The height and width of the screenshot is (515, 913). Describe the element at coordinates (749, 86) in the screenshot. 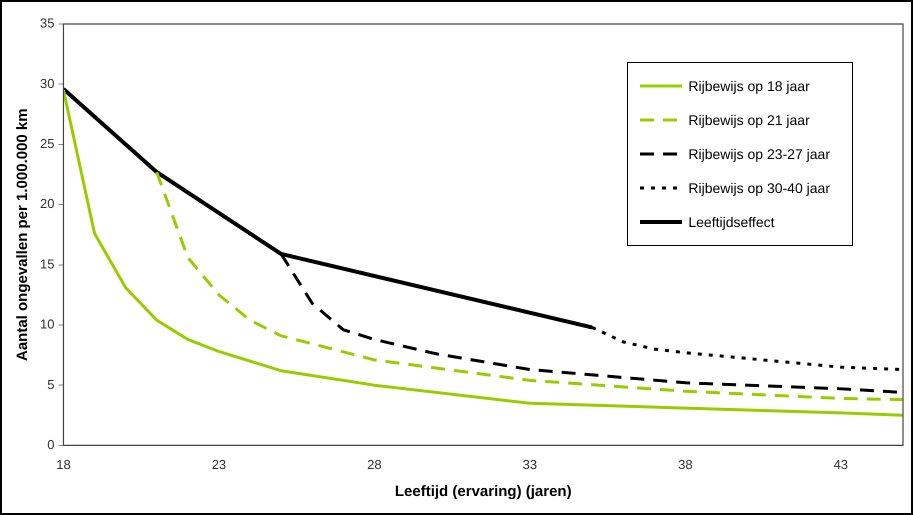

I see `legend-label: Rijbewijs op 18 jaar` at that location.